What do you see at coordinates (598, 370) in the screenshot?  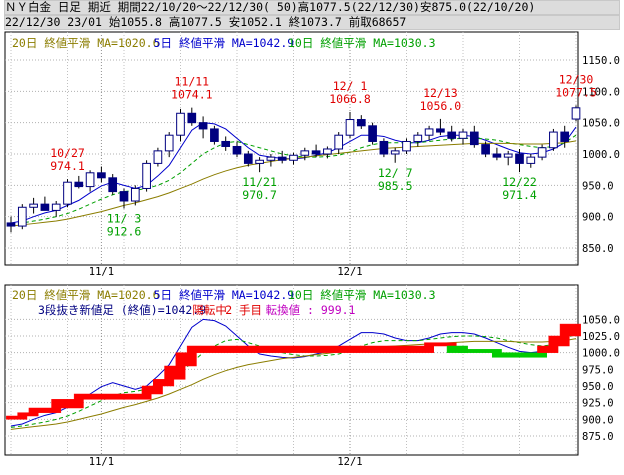 I see `bottom-y-tick-label: 975.0` at bounding box center [598, 370].